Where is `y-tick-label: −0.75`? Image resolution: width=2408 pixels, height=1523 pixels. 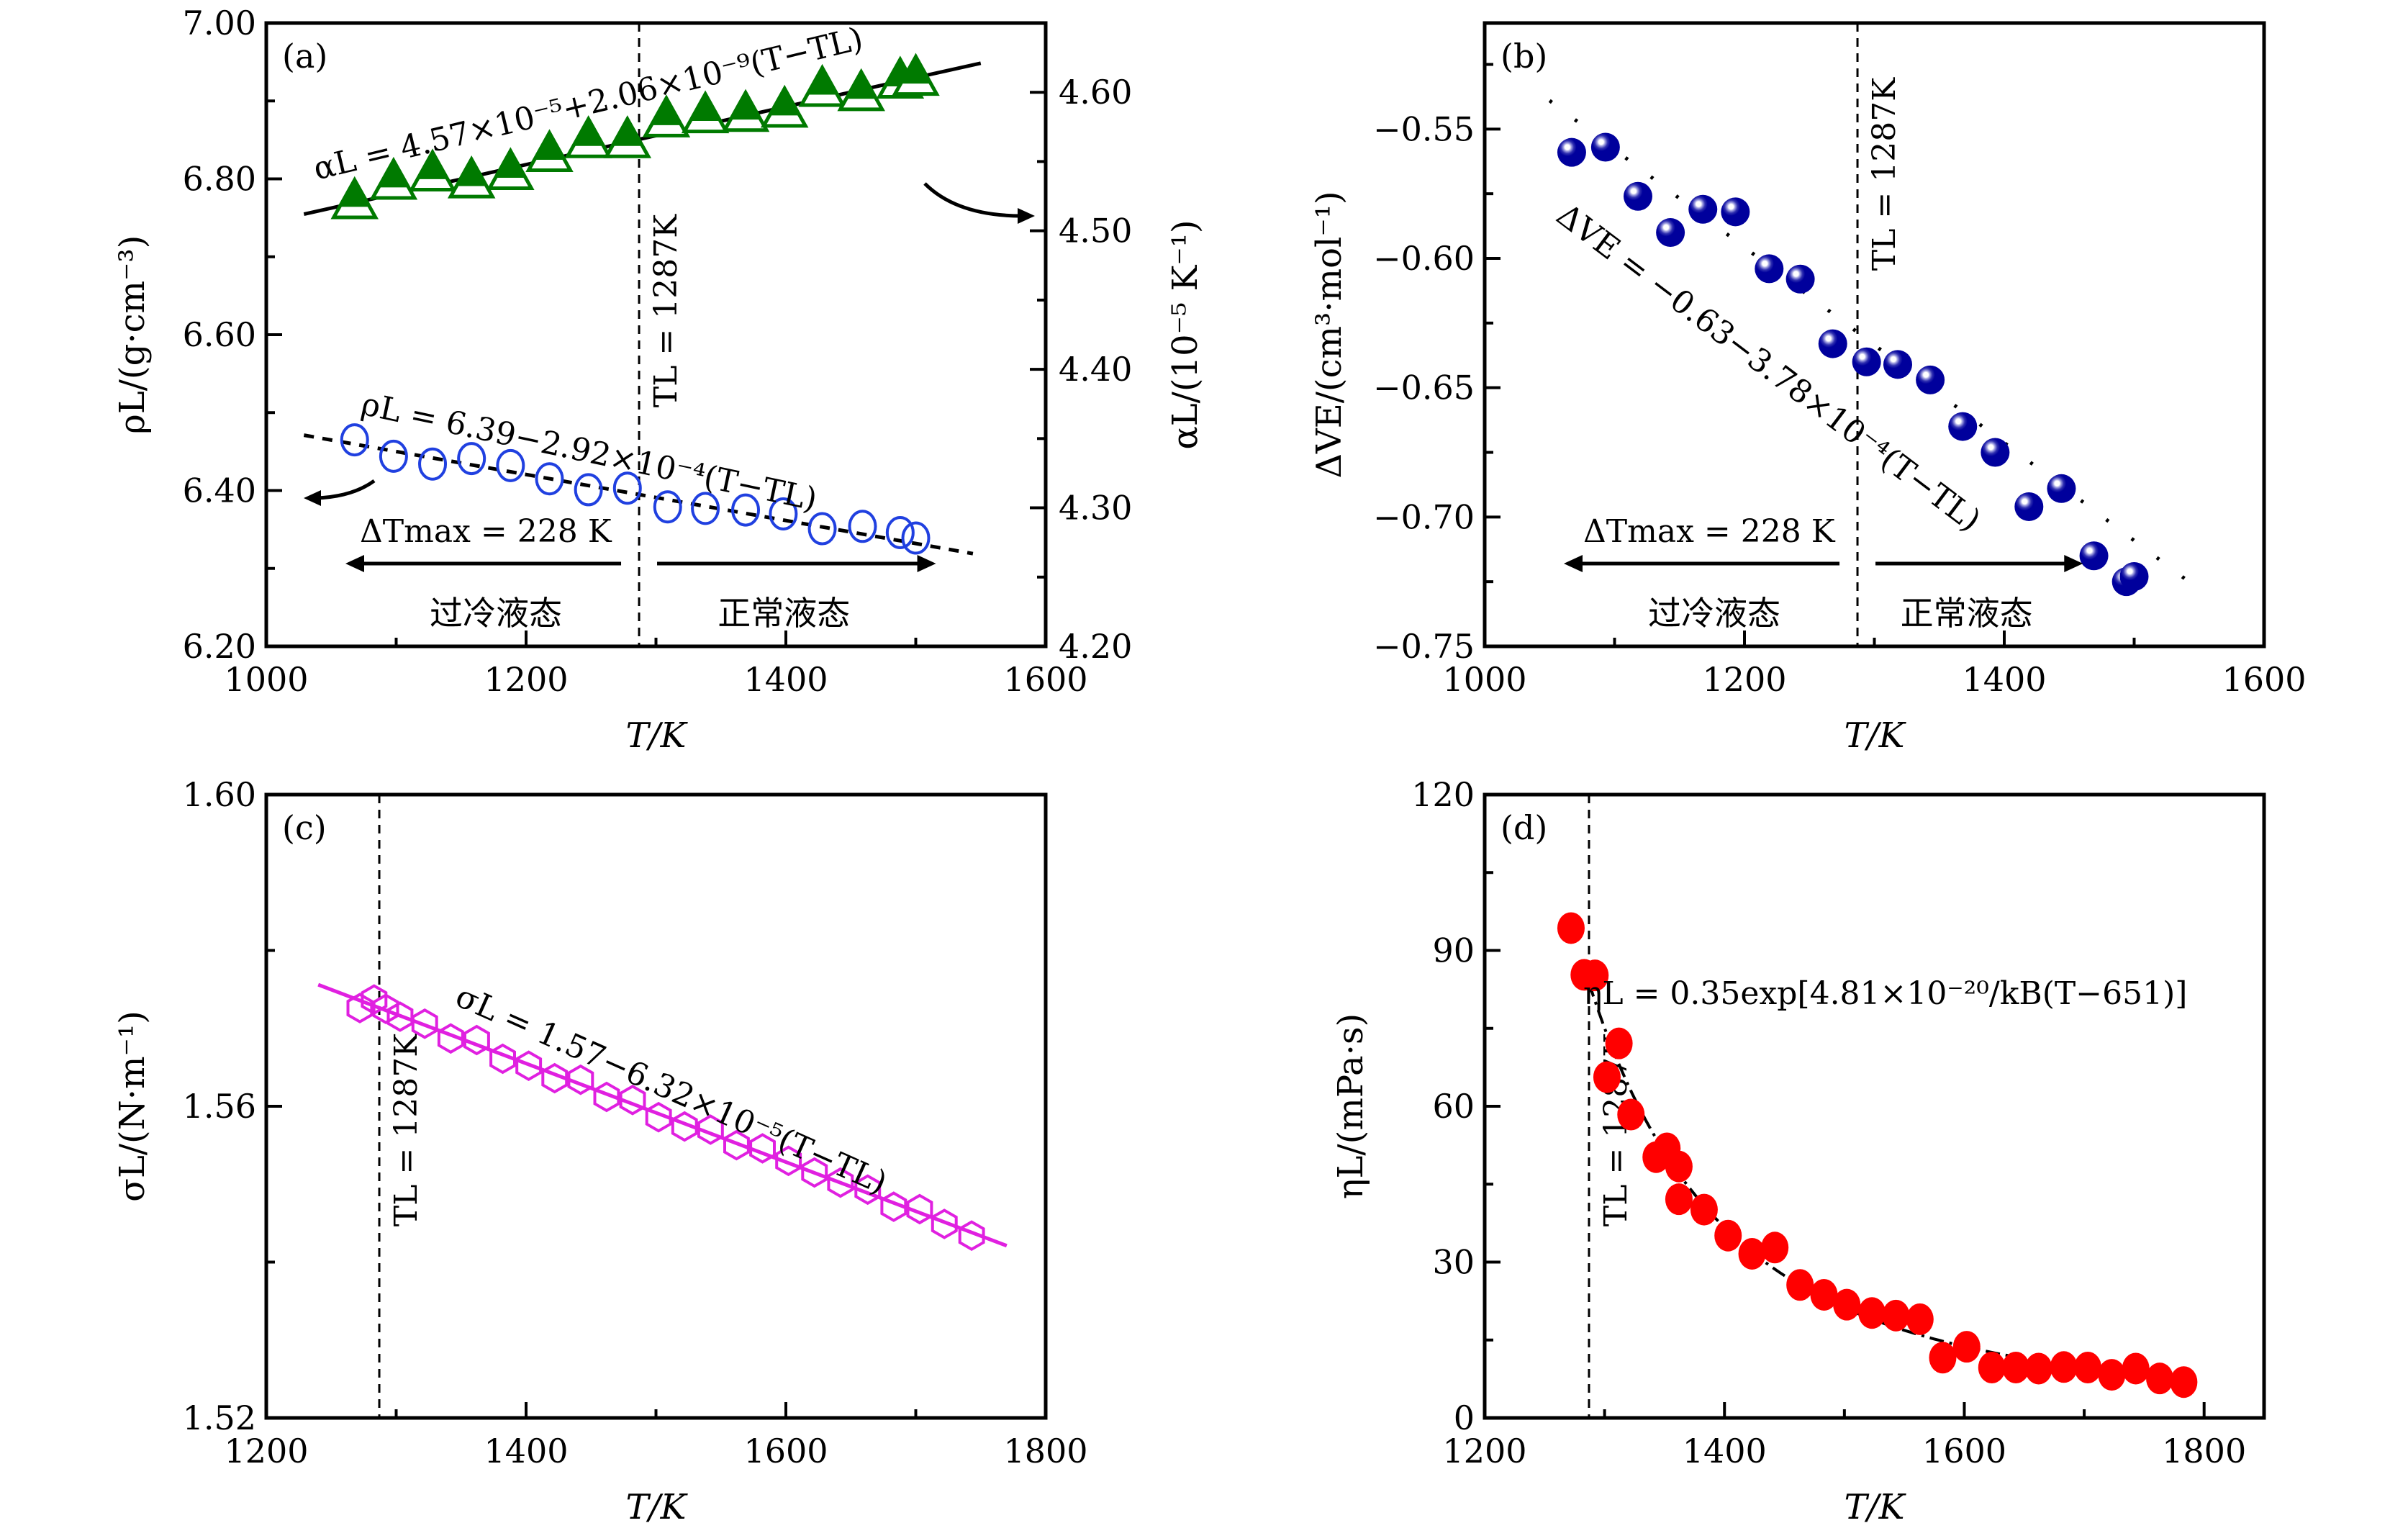 y-tick-label: −0.75 is located at coordinates (1424, 647).